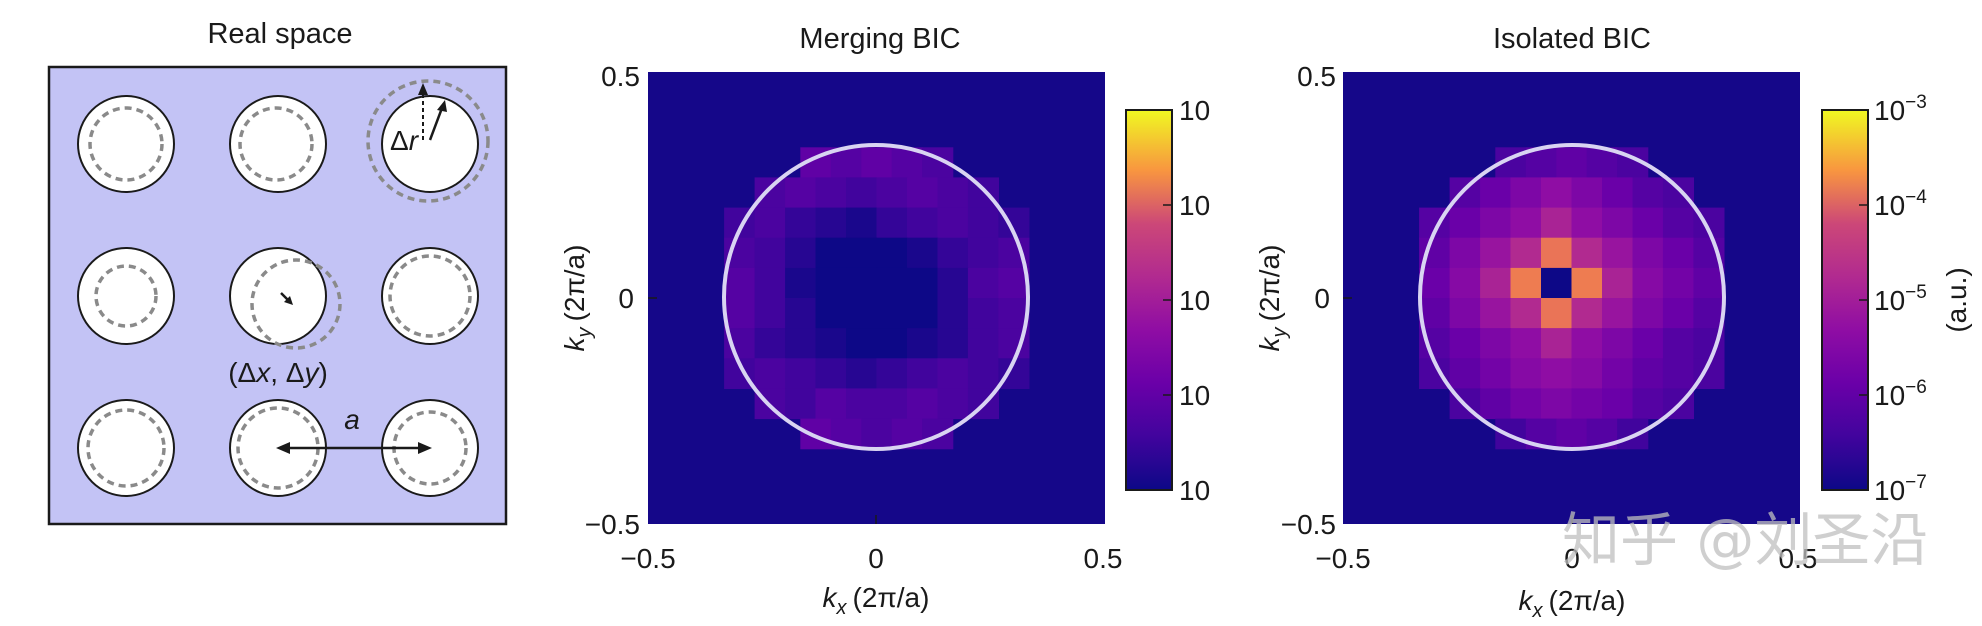 The height and width of the screenshot is (626, 1982). What do you see at coordinates (296, 304) in the screenshot?
I see `shifted-ring` at bounding box center [296, 304].